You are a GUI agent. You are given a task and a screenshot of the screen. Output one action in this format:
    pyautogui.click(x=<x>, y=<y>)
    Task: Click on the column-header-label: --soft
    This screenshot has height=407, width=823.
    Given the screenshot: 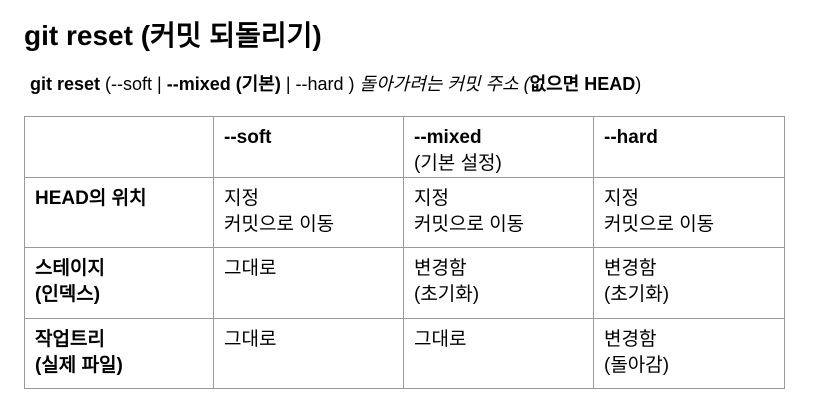 What is the action you would take?
    pyautogui.click(x=248, y=137)
    